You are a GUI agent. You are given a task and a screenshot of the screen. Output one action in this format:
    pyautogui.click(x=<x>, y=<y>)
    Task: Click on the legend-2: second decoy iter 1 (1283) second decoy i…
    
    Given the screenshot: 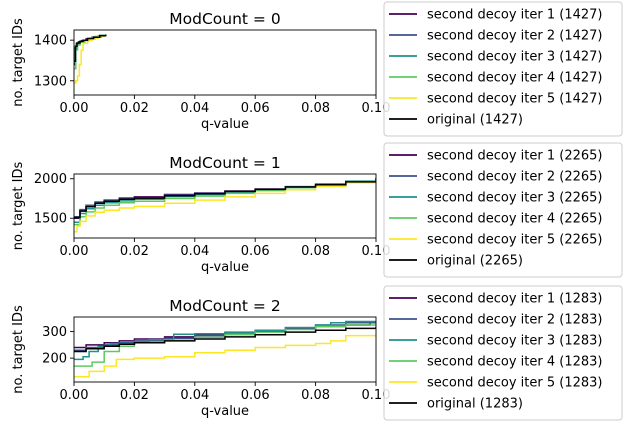 What is the action you would take?
    pyautogui.click(x=503, y=353)
    